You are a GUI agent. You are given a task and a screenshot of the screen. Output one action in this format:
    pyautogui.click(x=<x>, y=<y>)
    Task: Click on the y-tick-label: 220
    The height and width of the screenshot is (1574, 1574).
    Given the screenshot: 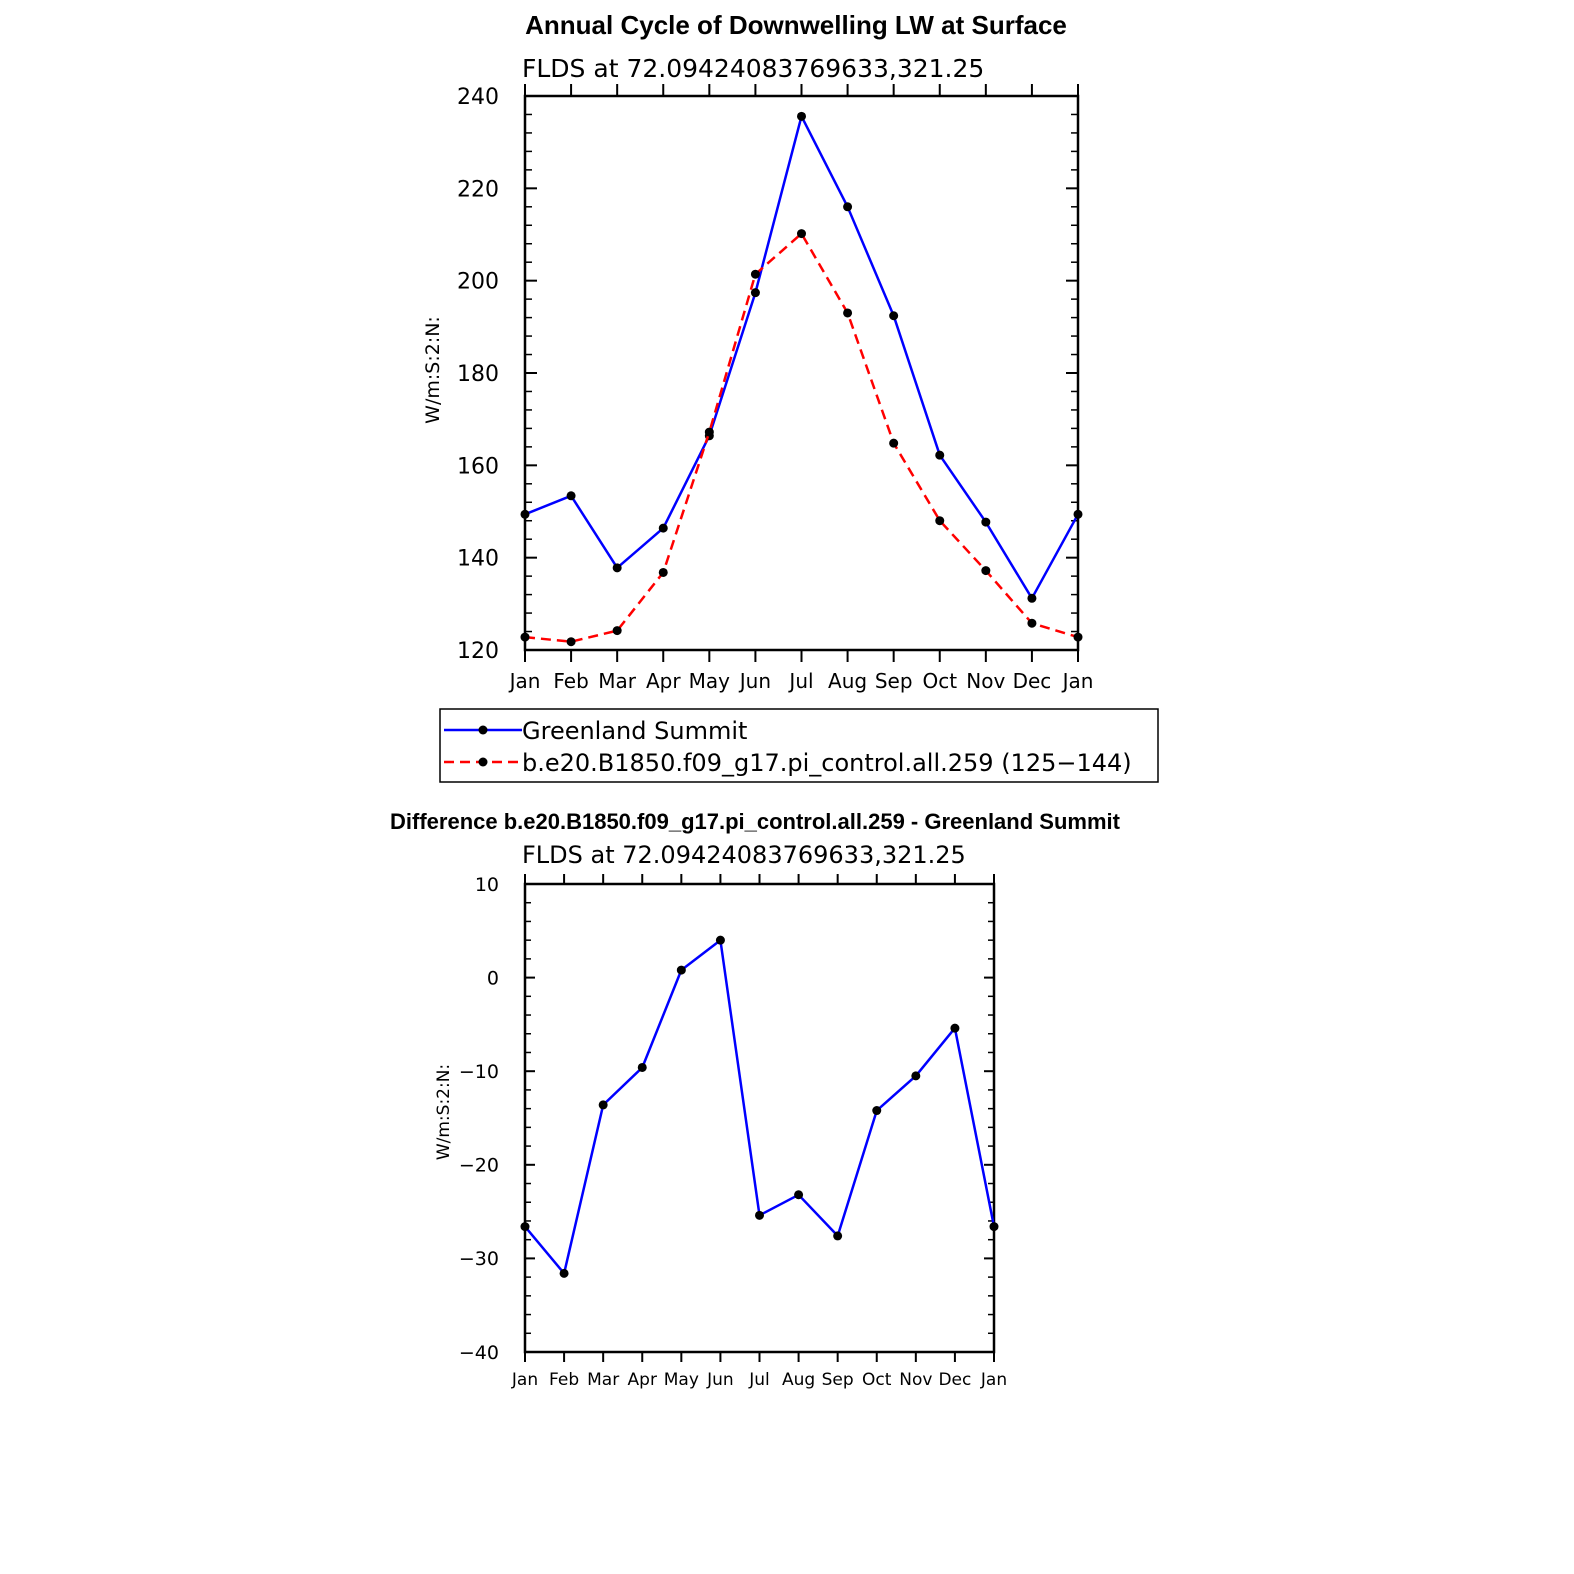 What is the action you would take?
    pyautogui.click(x=478, y=189)
    